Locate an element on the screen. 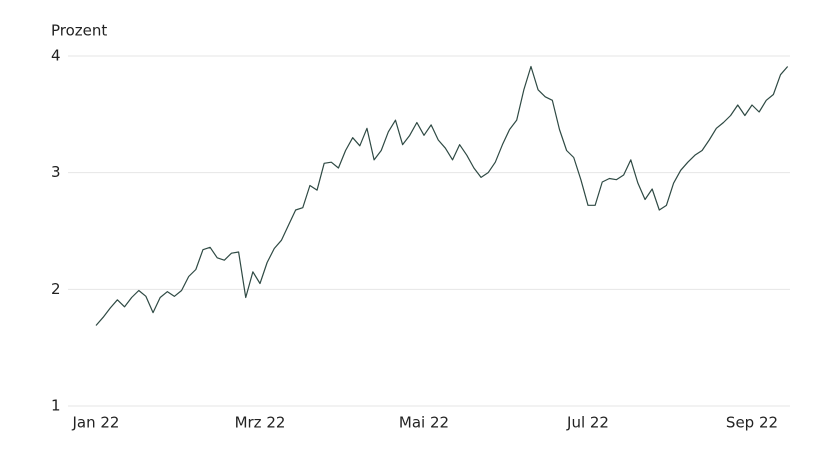  y-tick-label: 2 is located at coordinates (56, 289).